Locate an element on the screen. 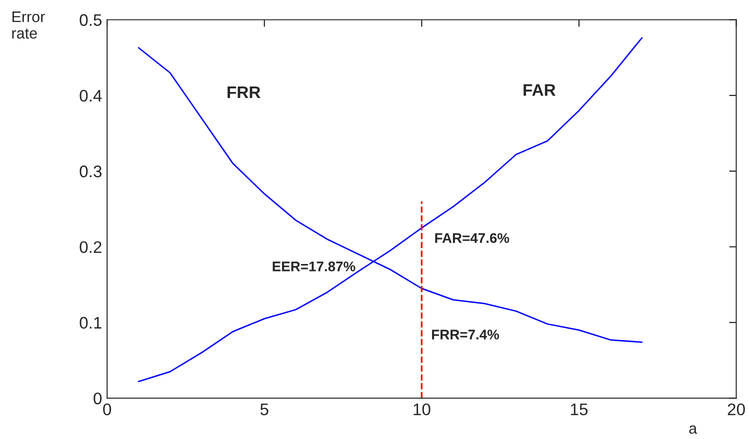 This screenshot has width=749, height=439. y-tick-label: 0.3 is located at coordinates (91, 172).